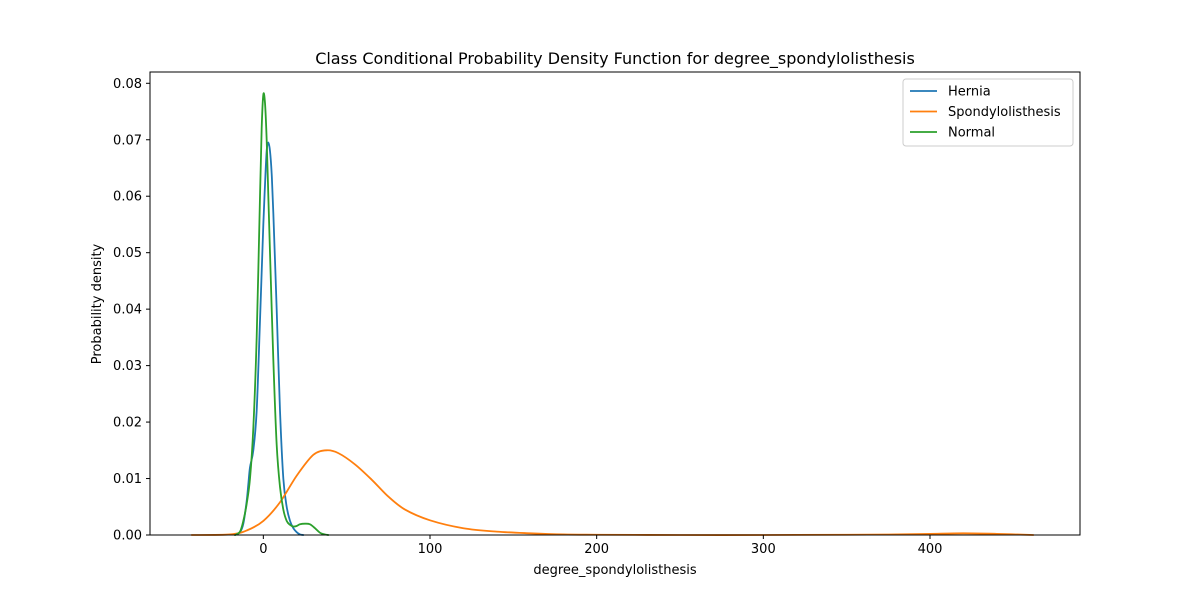  Describe the element at coordinates (127, 197) in the screenshot. I see `y-tick-label: 0.06` at that location.